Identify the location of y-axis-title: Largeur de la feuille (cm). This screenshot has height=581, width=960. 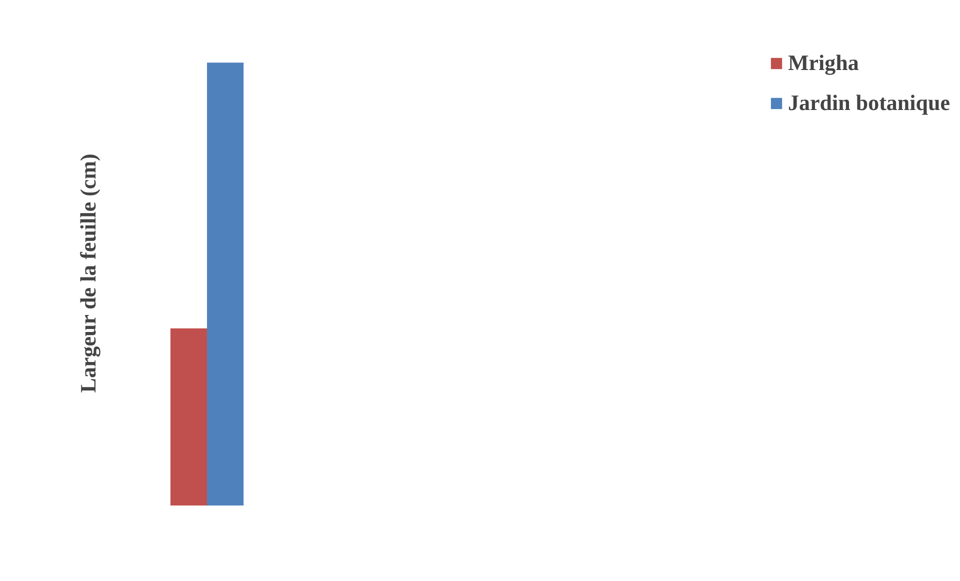
(88, 273).